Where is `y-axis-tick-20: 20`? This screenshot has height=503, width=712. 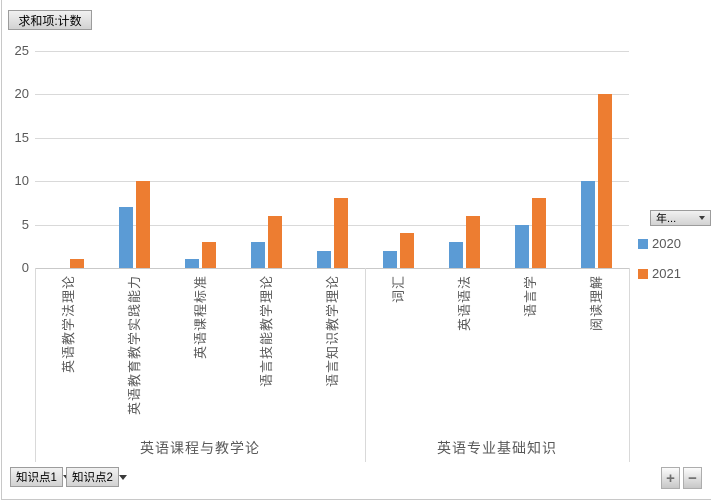
y-axis-tick-20: 20 is located at coordinates (21, 94).